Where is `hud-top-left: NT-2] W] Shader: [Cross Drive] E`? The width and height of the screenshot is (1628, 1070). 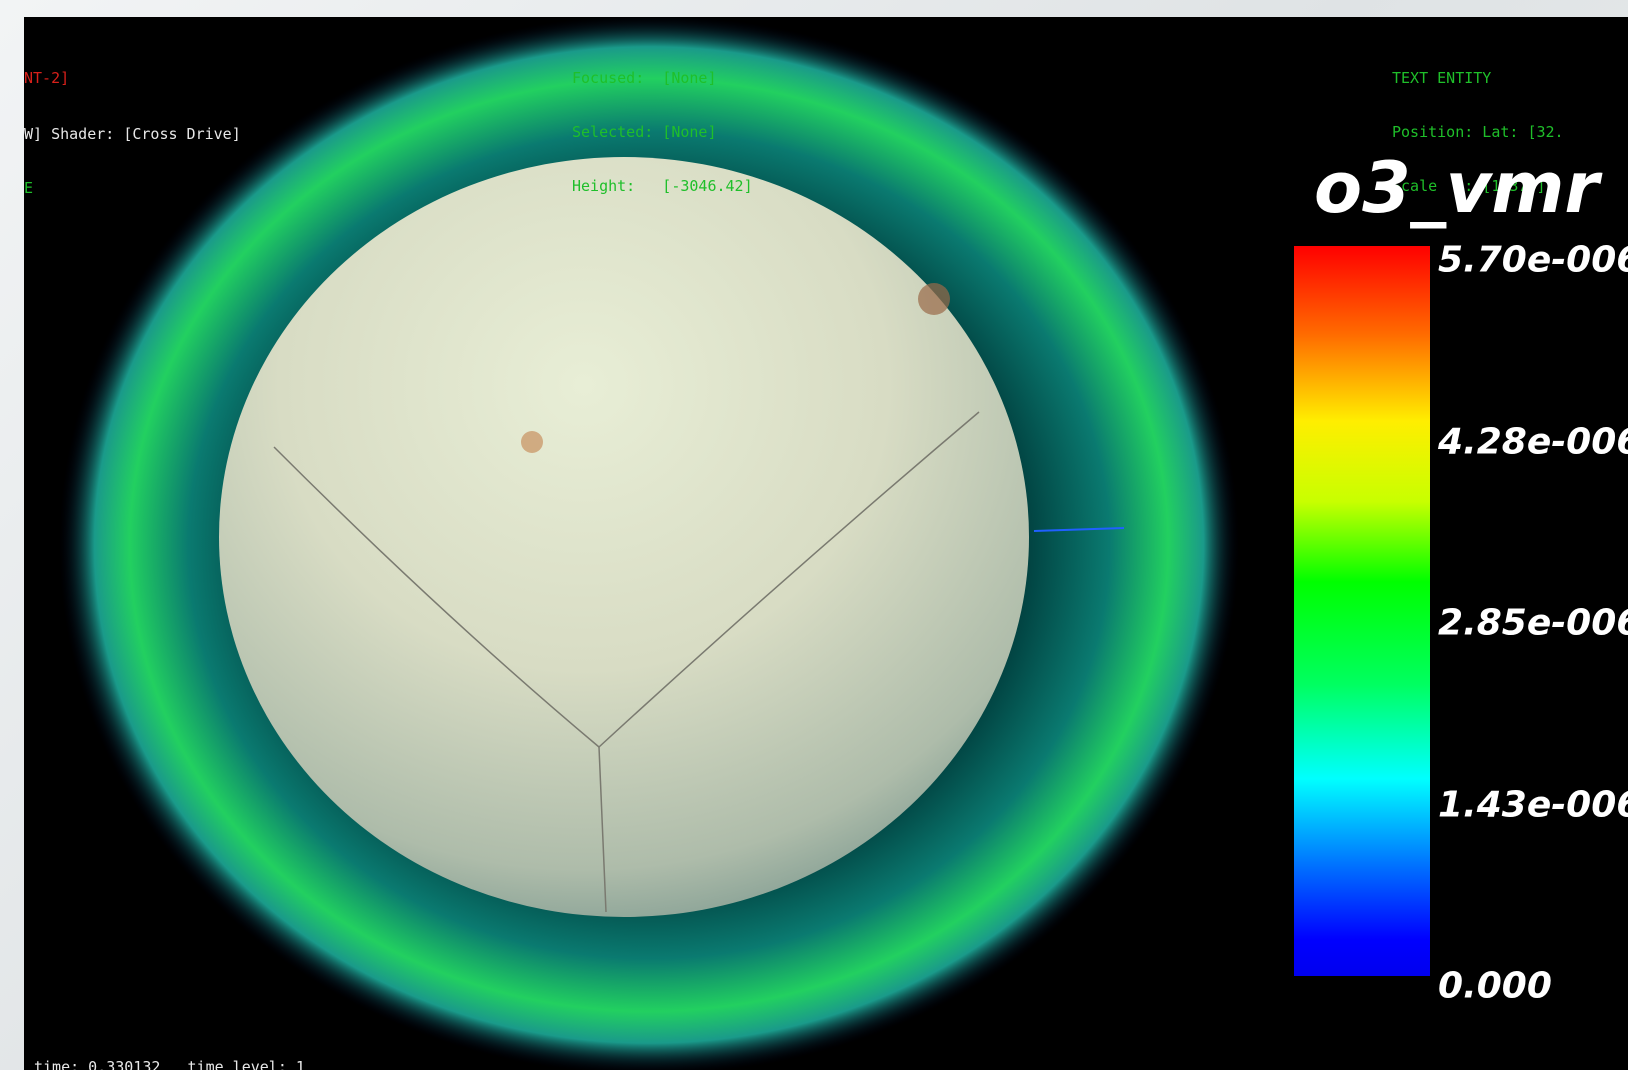
hud-top-left: NT-2] W] Shader: [Cross Drive] E is located at coordinates (132, 133).